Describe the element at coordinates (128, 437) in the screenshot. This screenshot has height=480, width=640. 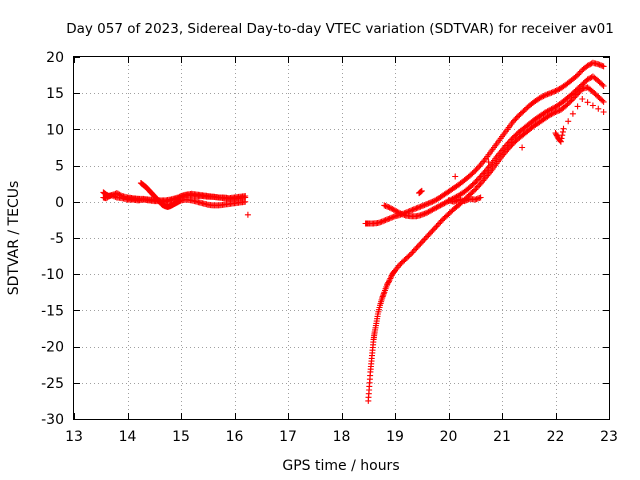
I see `x-tick-label: 14` at that location.